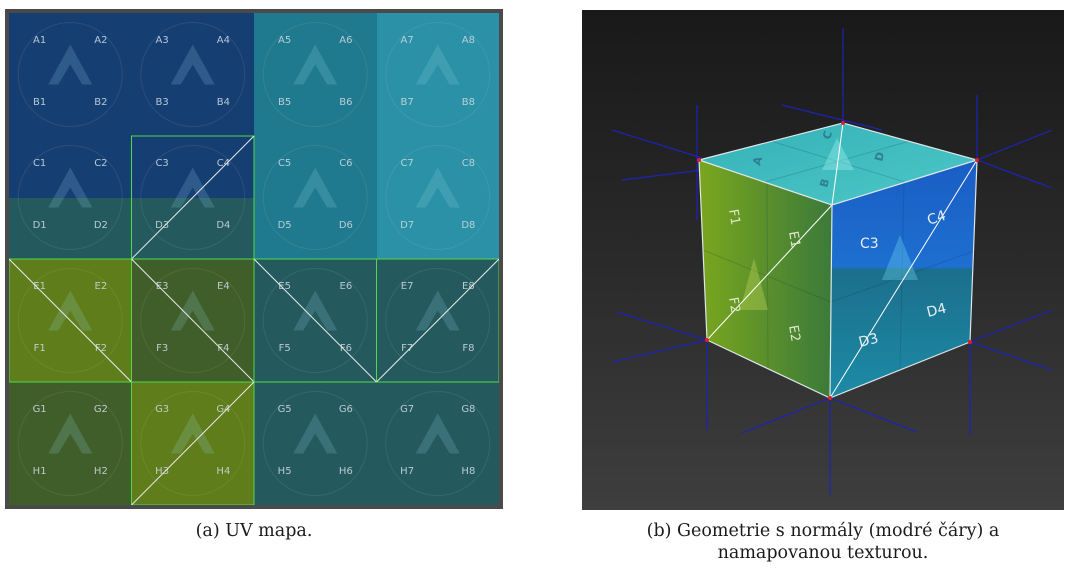 This screenshot has height=572, width=1069. Describe the element at coordinates (407, 286) in the screenshot. I see `uv-cell-label: E7` at that location.